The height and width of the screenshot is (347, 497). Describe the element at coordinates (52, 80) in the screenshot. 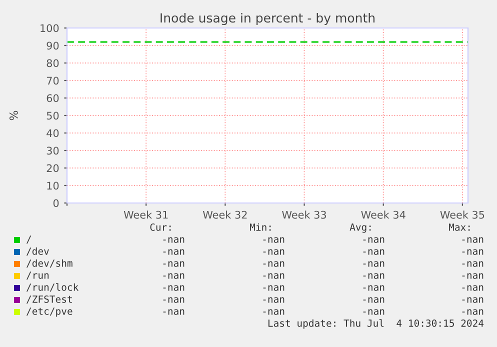

I see `y-tick-label: 70` at that location.